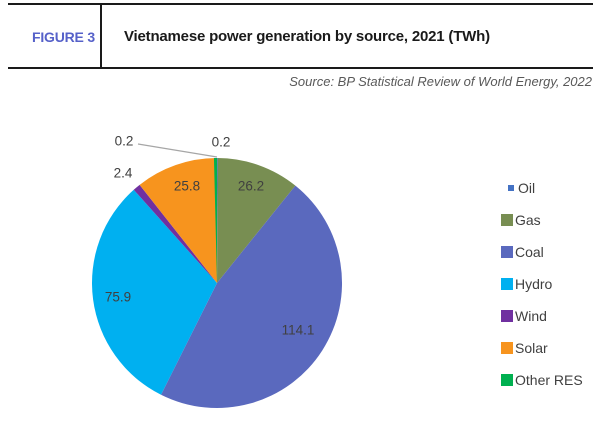 This screenshot has height=440, width=601. Describe the element at coordinates (118, 297) in the screenshot. I see `data-label-hydro: 75.9` at that location.